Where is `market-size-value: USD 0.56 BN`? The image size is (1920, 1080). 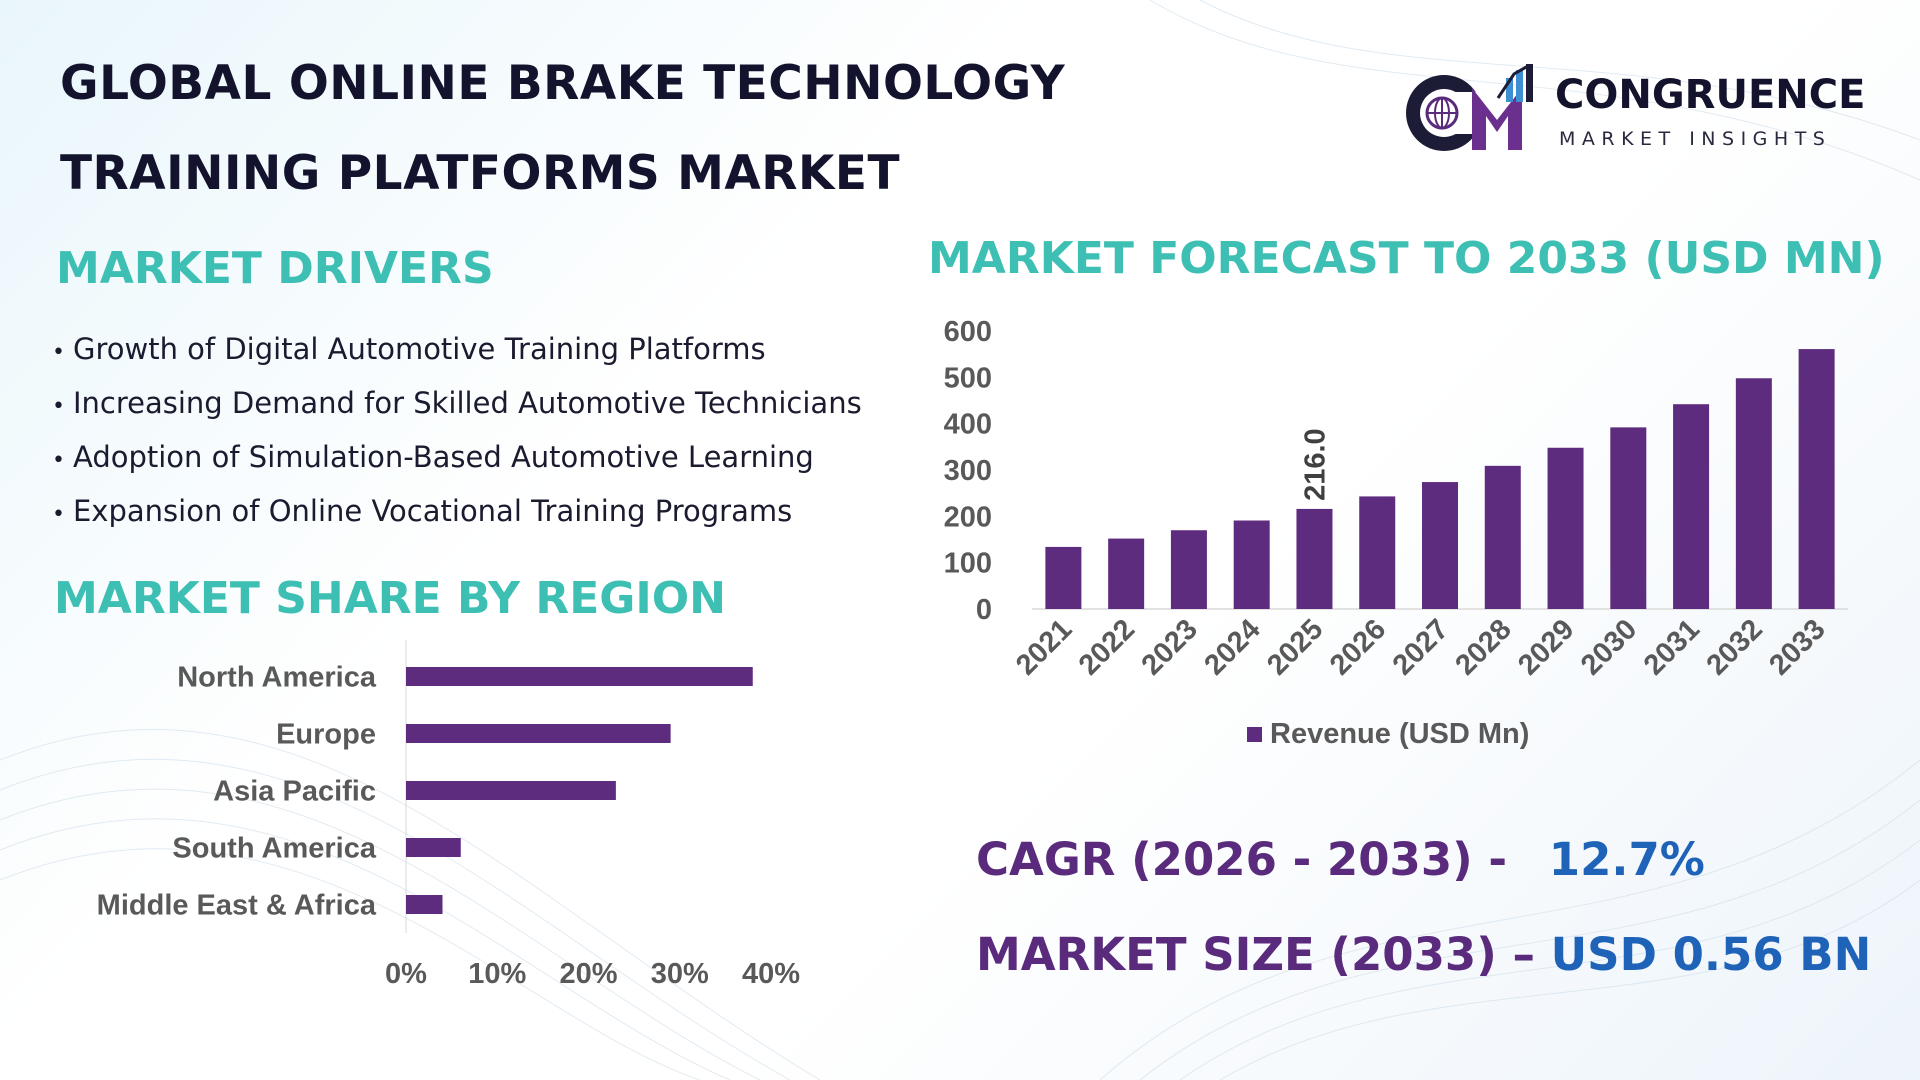
market-size-value: USD 0.56 BN is located at coordinates (1711, 954).